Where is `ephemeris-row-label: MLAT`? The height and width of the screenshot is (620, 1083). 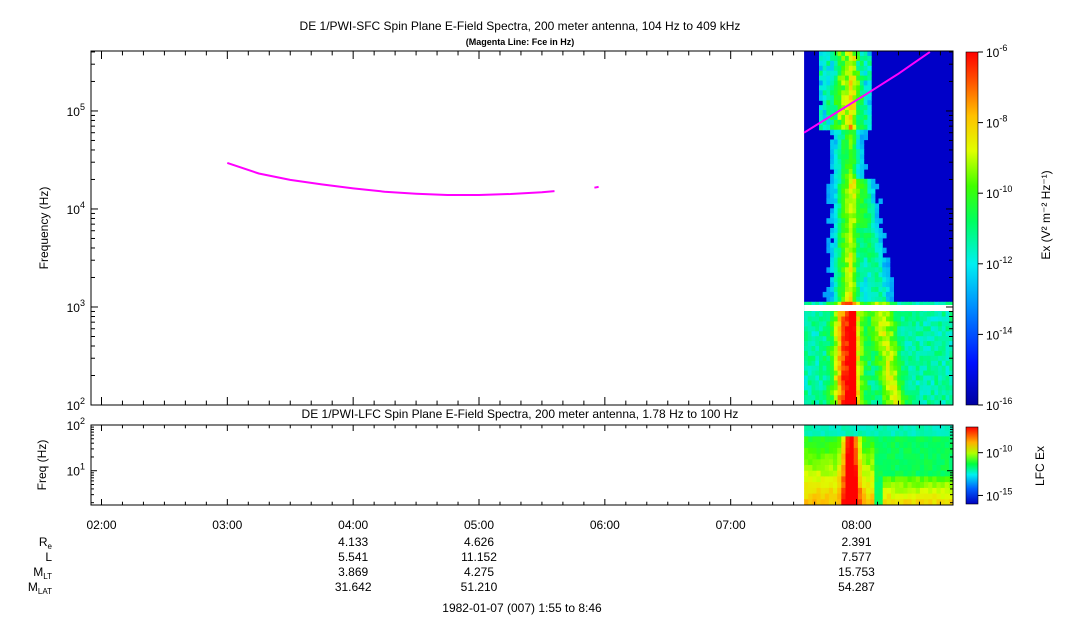
ephemeris-row-label: MLAT is located at coordinates (40, 588).